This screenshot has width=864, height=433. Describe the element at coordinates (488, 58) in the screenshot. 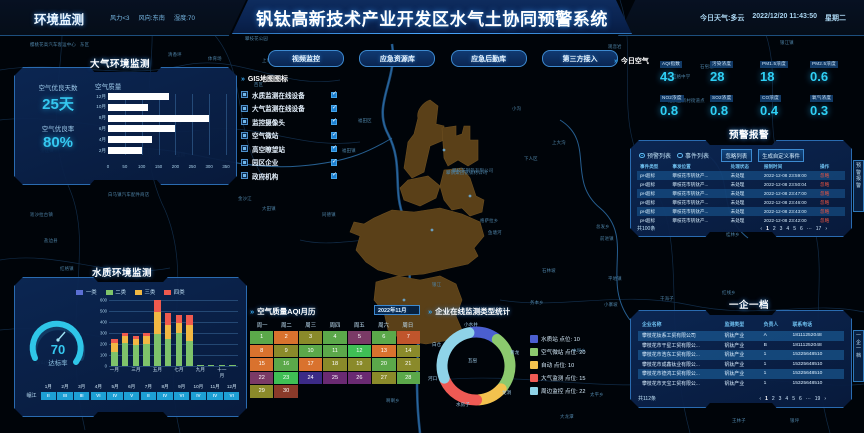

I see `tab-emergency-logistics: 应急后勤库` at that location.